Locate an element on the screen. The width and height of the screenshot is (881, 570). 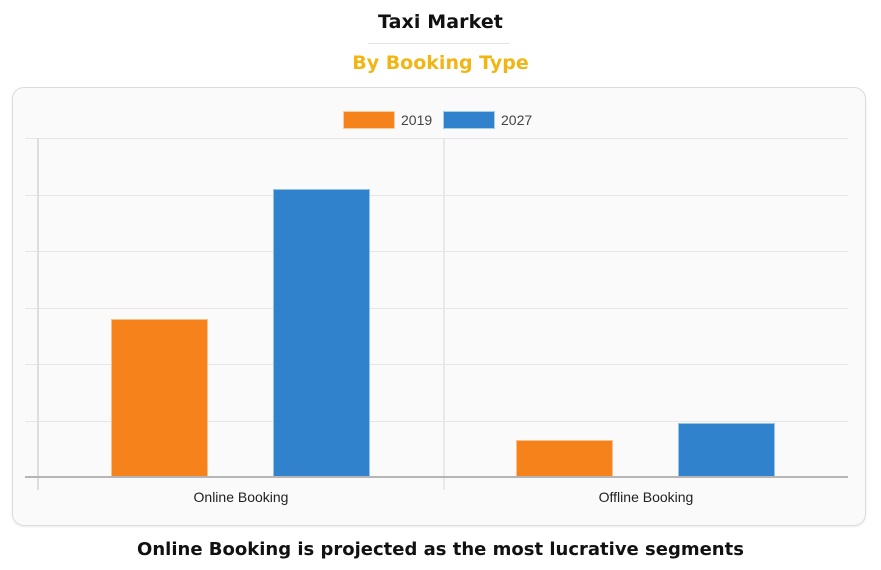
x-axis-baseline is located at coordinates (436, 477).